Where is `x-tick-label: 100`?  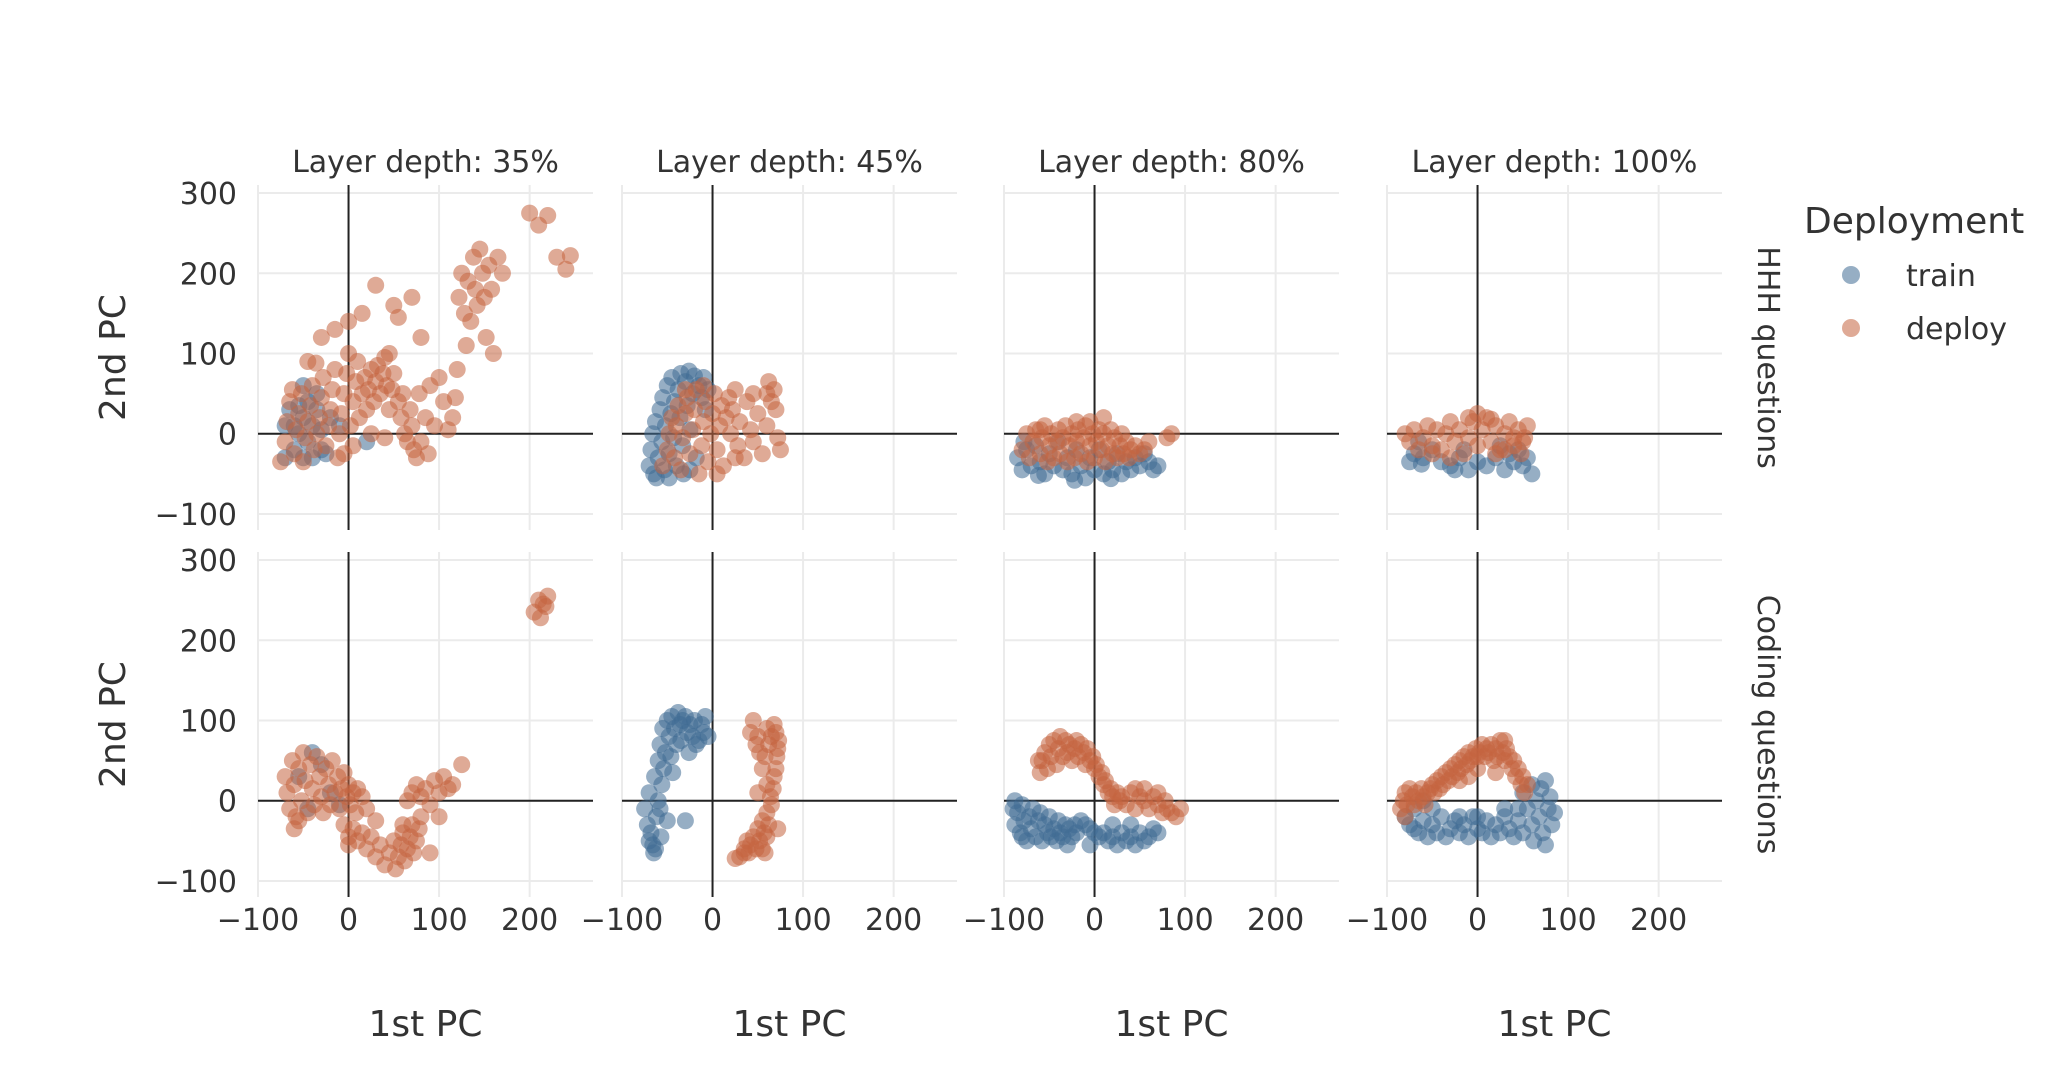
x-tick-label: 100 is located at coordinates (1184, 920).